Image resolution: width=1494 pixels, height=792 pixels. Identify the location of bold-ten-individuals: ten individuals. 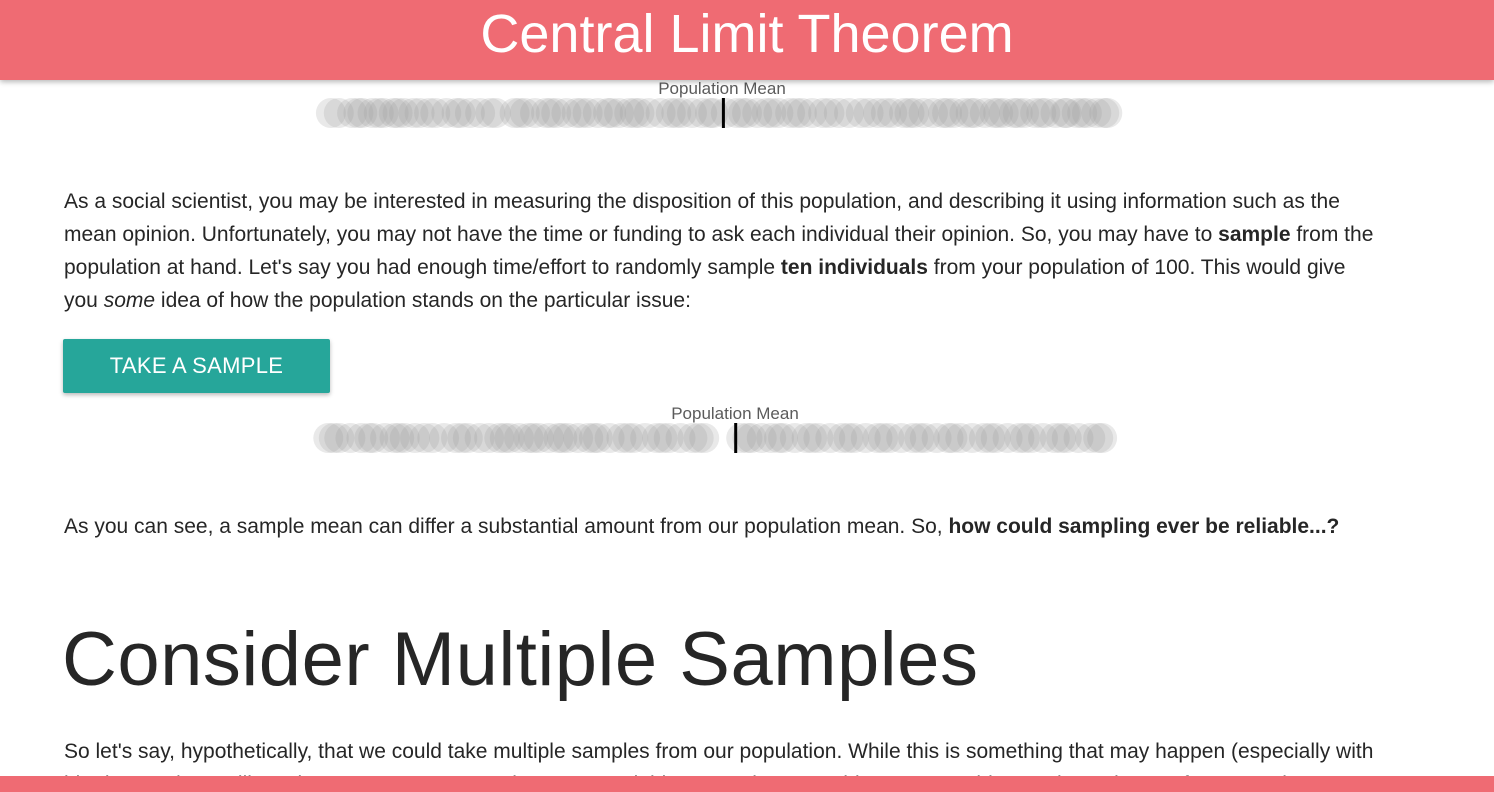
(854, 267).